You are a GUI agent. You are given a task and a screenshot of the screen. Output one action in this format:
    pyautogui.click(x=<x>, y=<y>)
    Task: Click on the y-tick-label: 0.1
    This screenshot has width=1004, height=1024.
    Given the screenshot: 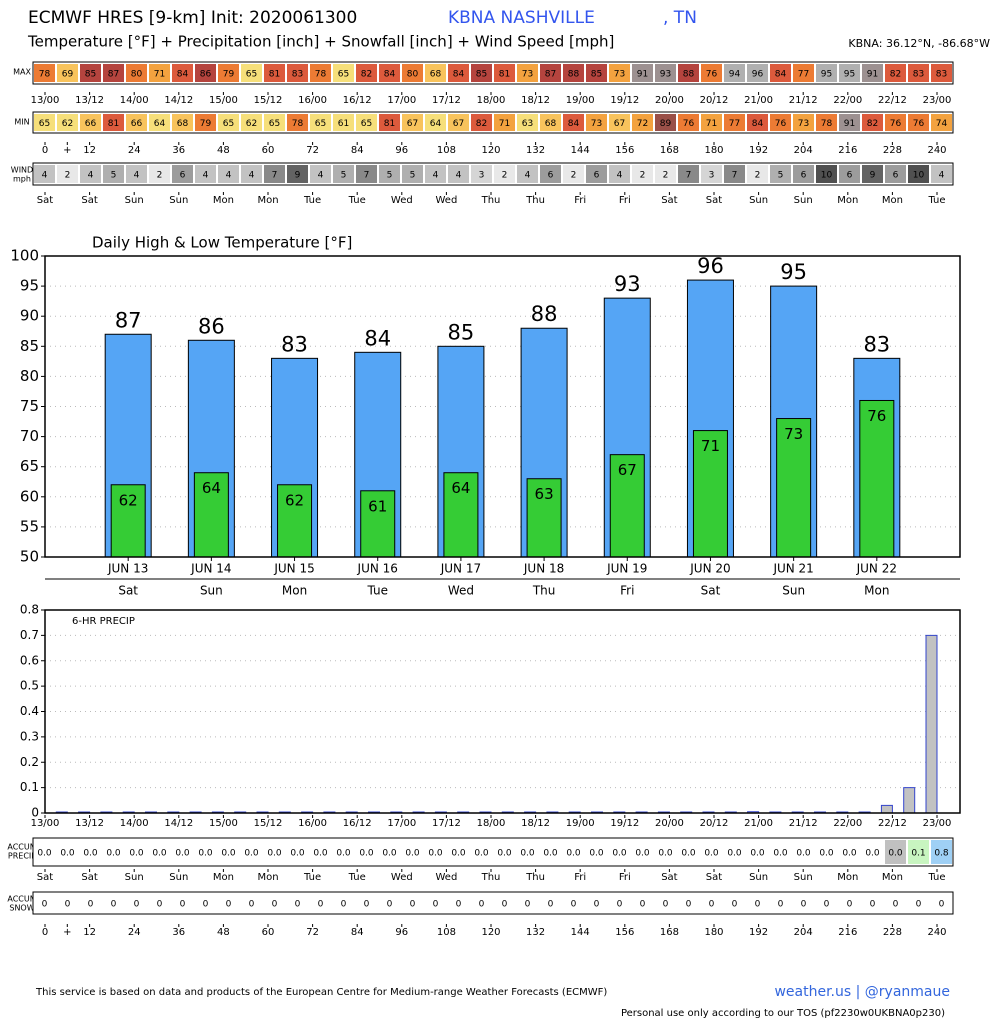 What is the action you would take?
    pyautogui.click(x=29, y=787)
    